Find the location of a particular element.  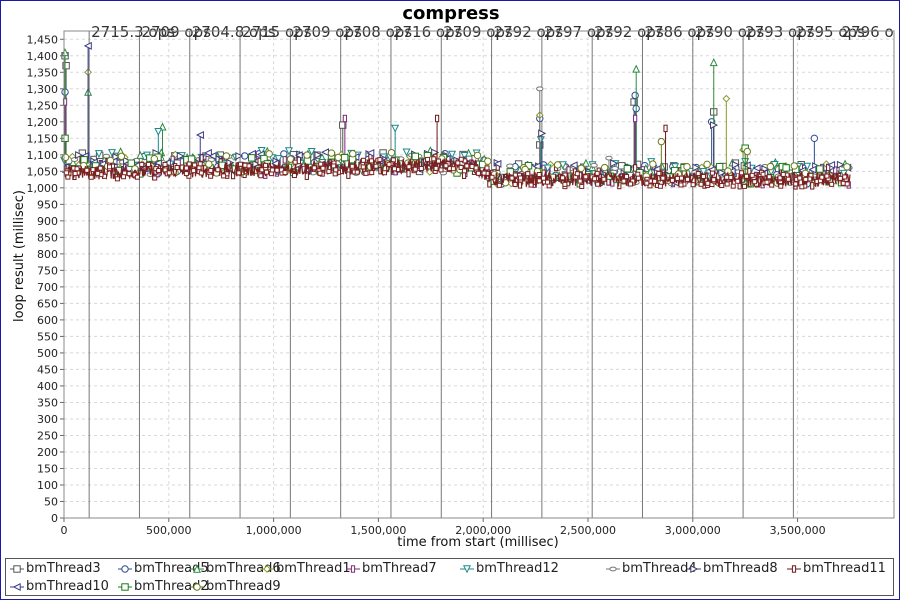

y-tick-label: 50 is located at coordinates (51, 501).